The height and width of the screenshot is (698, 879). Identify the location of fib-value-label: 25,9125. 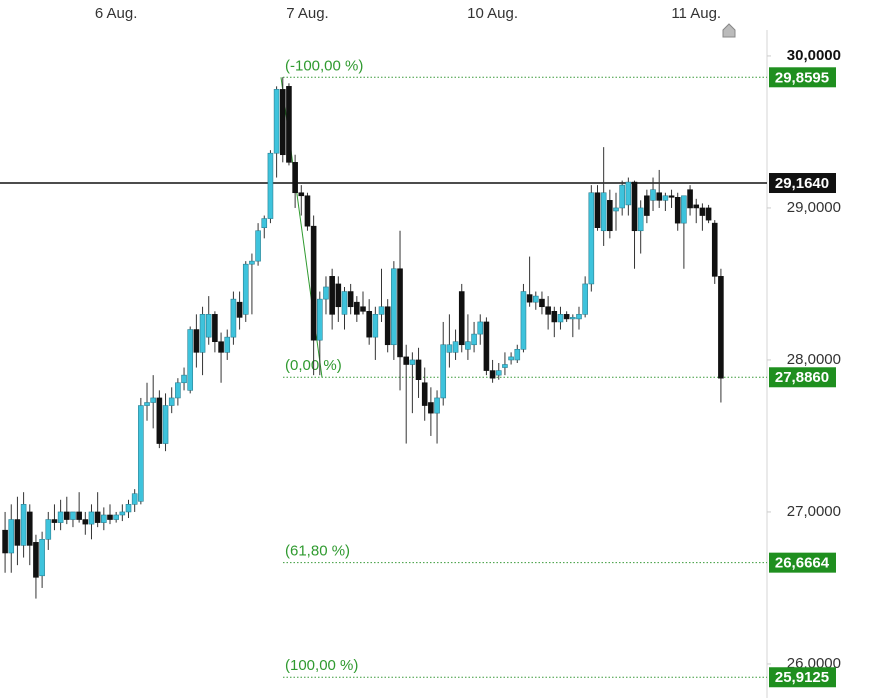
(802, 677).